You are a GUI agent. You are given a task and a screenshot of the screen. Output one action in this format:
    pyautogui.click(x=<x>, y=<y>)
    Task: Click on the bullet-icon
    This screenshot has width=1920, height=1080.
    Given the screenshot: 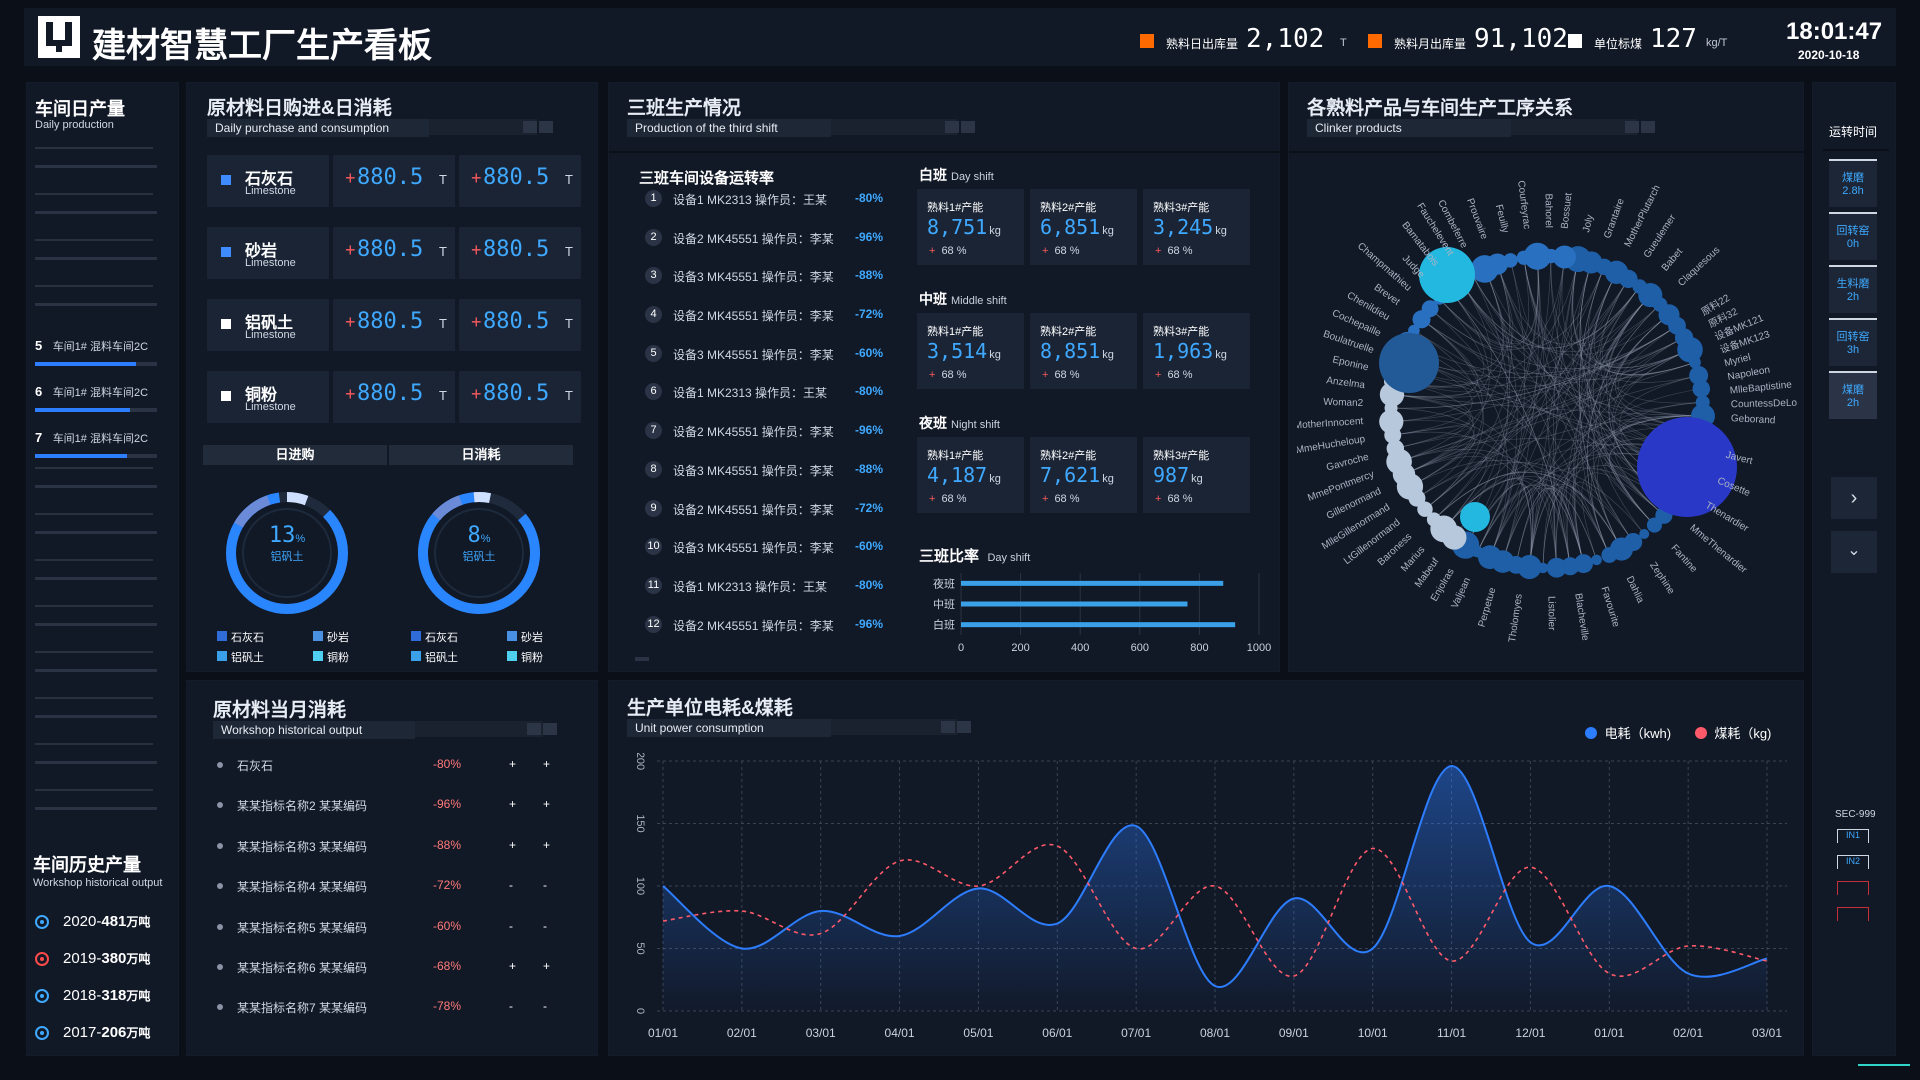 What is the action you would take?
    pyautogui.click(x=220, y=926)
    